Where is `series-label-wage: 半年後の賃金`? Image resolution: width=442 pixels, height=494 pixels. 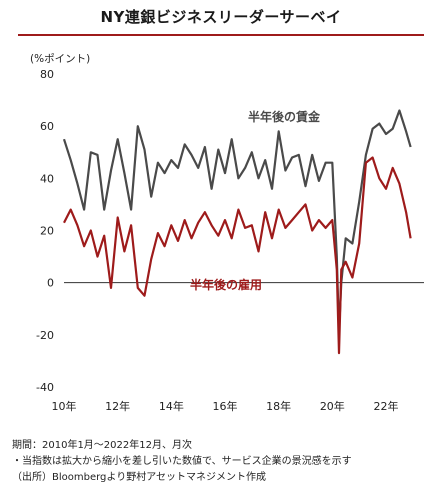
series-label-wage: 半年後の賃金 is located at coordinates (284, 116).